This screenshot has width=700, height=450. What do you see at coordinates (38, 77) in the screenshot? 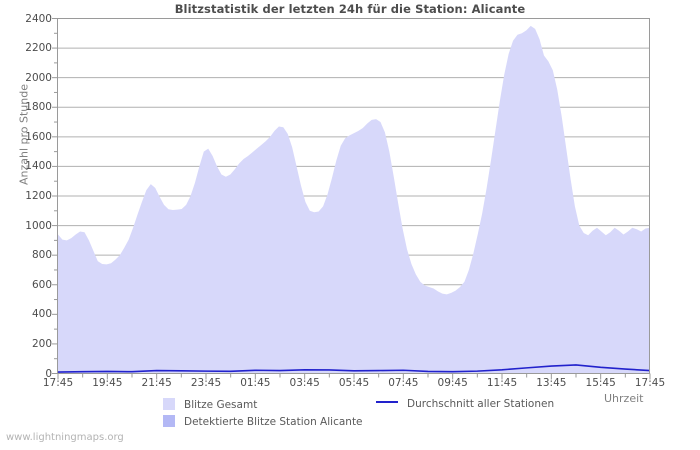
I see `y-tick-label: 2000` at bounding box center [38, 77].